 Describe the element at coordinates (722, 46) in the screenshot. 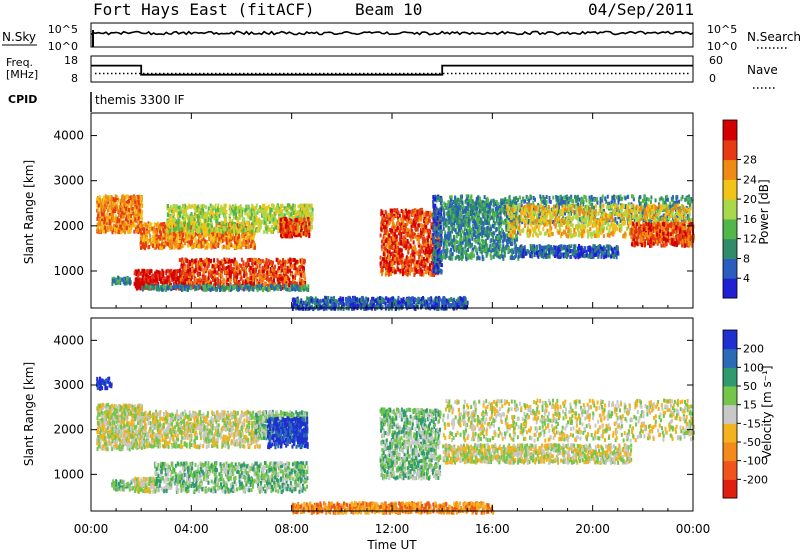

I see `noise-right-tick-low: 10^0` at that location.